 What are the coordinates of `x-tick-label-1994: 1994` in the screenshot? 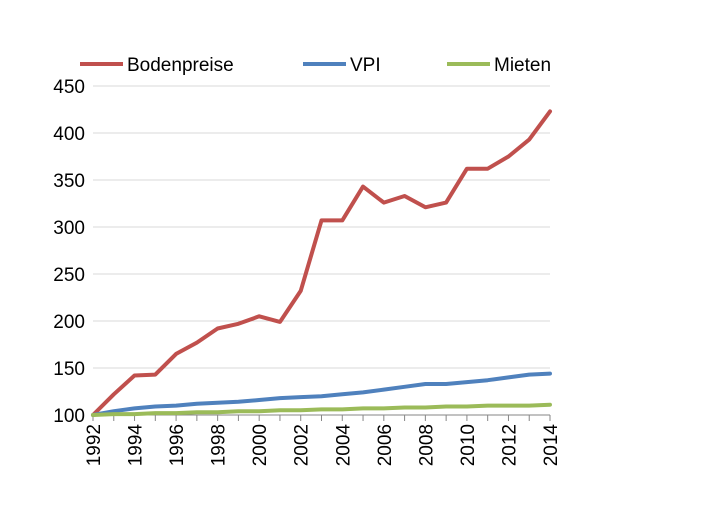 It's located at (136, 445).